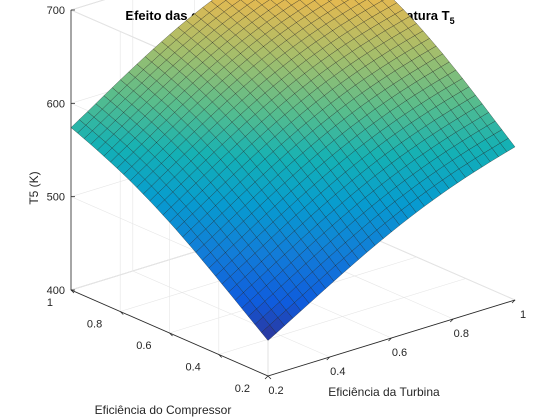 The width and height of the screenshot is (560, 420). What do you see at coordinates (56, 11) in the screenshot?
I see `z-tick-label: 700` at bounding box center [56, 11].